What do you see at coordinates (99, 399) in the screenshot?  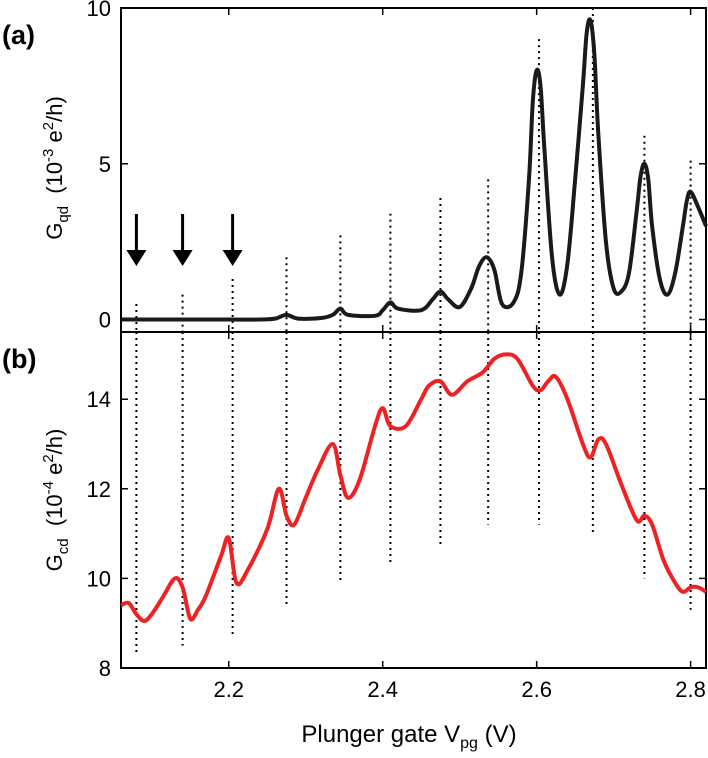 I see `y-tick-label: 14` at bounding box center [99, 399].